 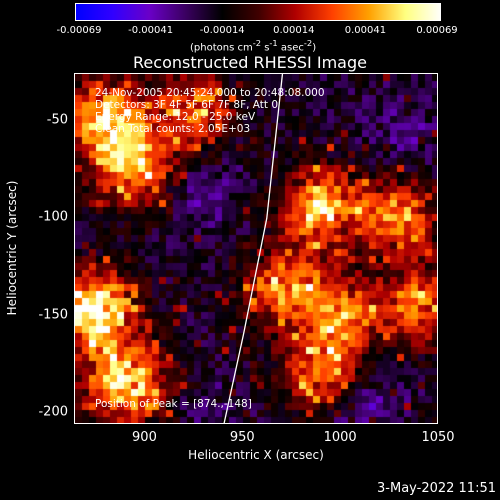 What do you see at coordinates (210, 93) in the screenshot?
I see `time-range-text: 24-Nov-2005 20:45:24.000 to 20:48:08.000` at bounding box center [210, 93].